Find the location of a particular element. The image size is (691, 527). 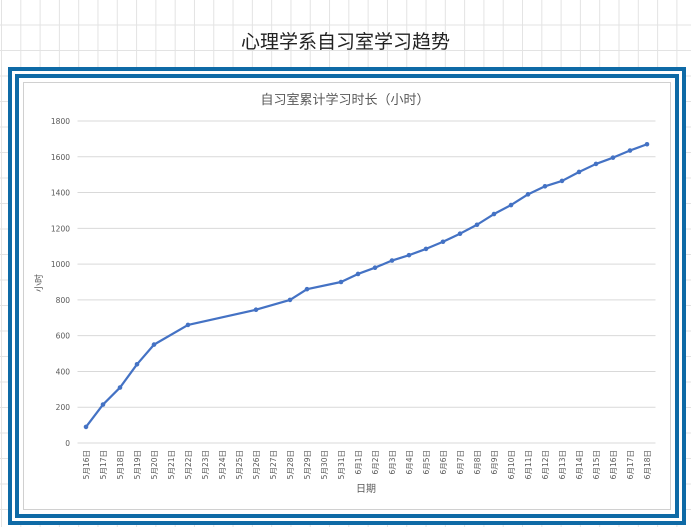

x-tick-label: 5月22日 is located at coordinates (188, 464).